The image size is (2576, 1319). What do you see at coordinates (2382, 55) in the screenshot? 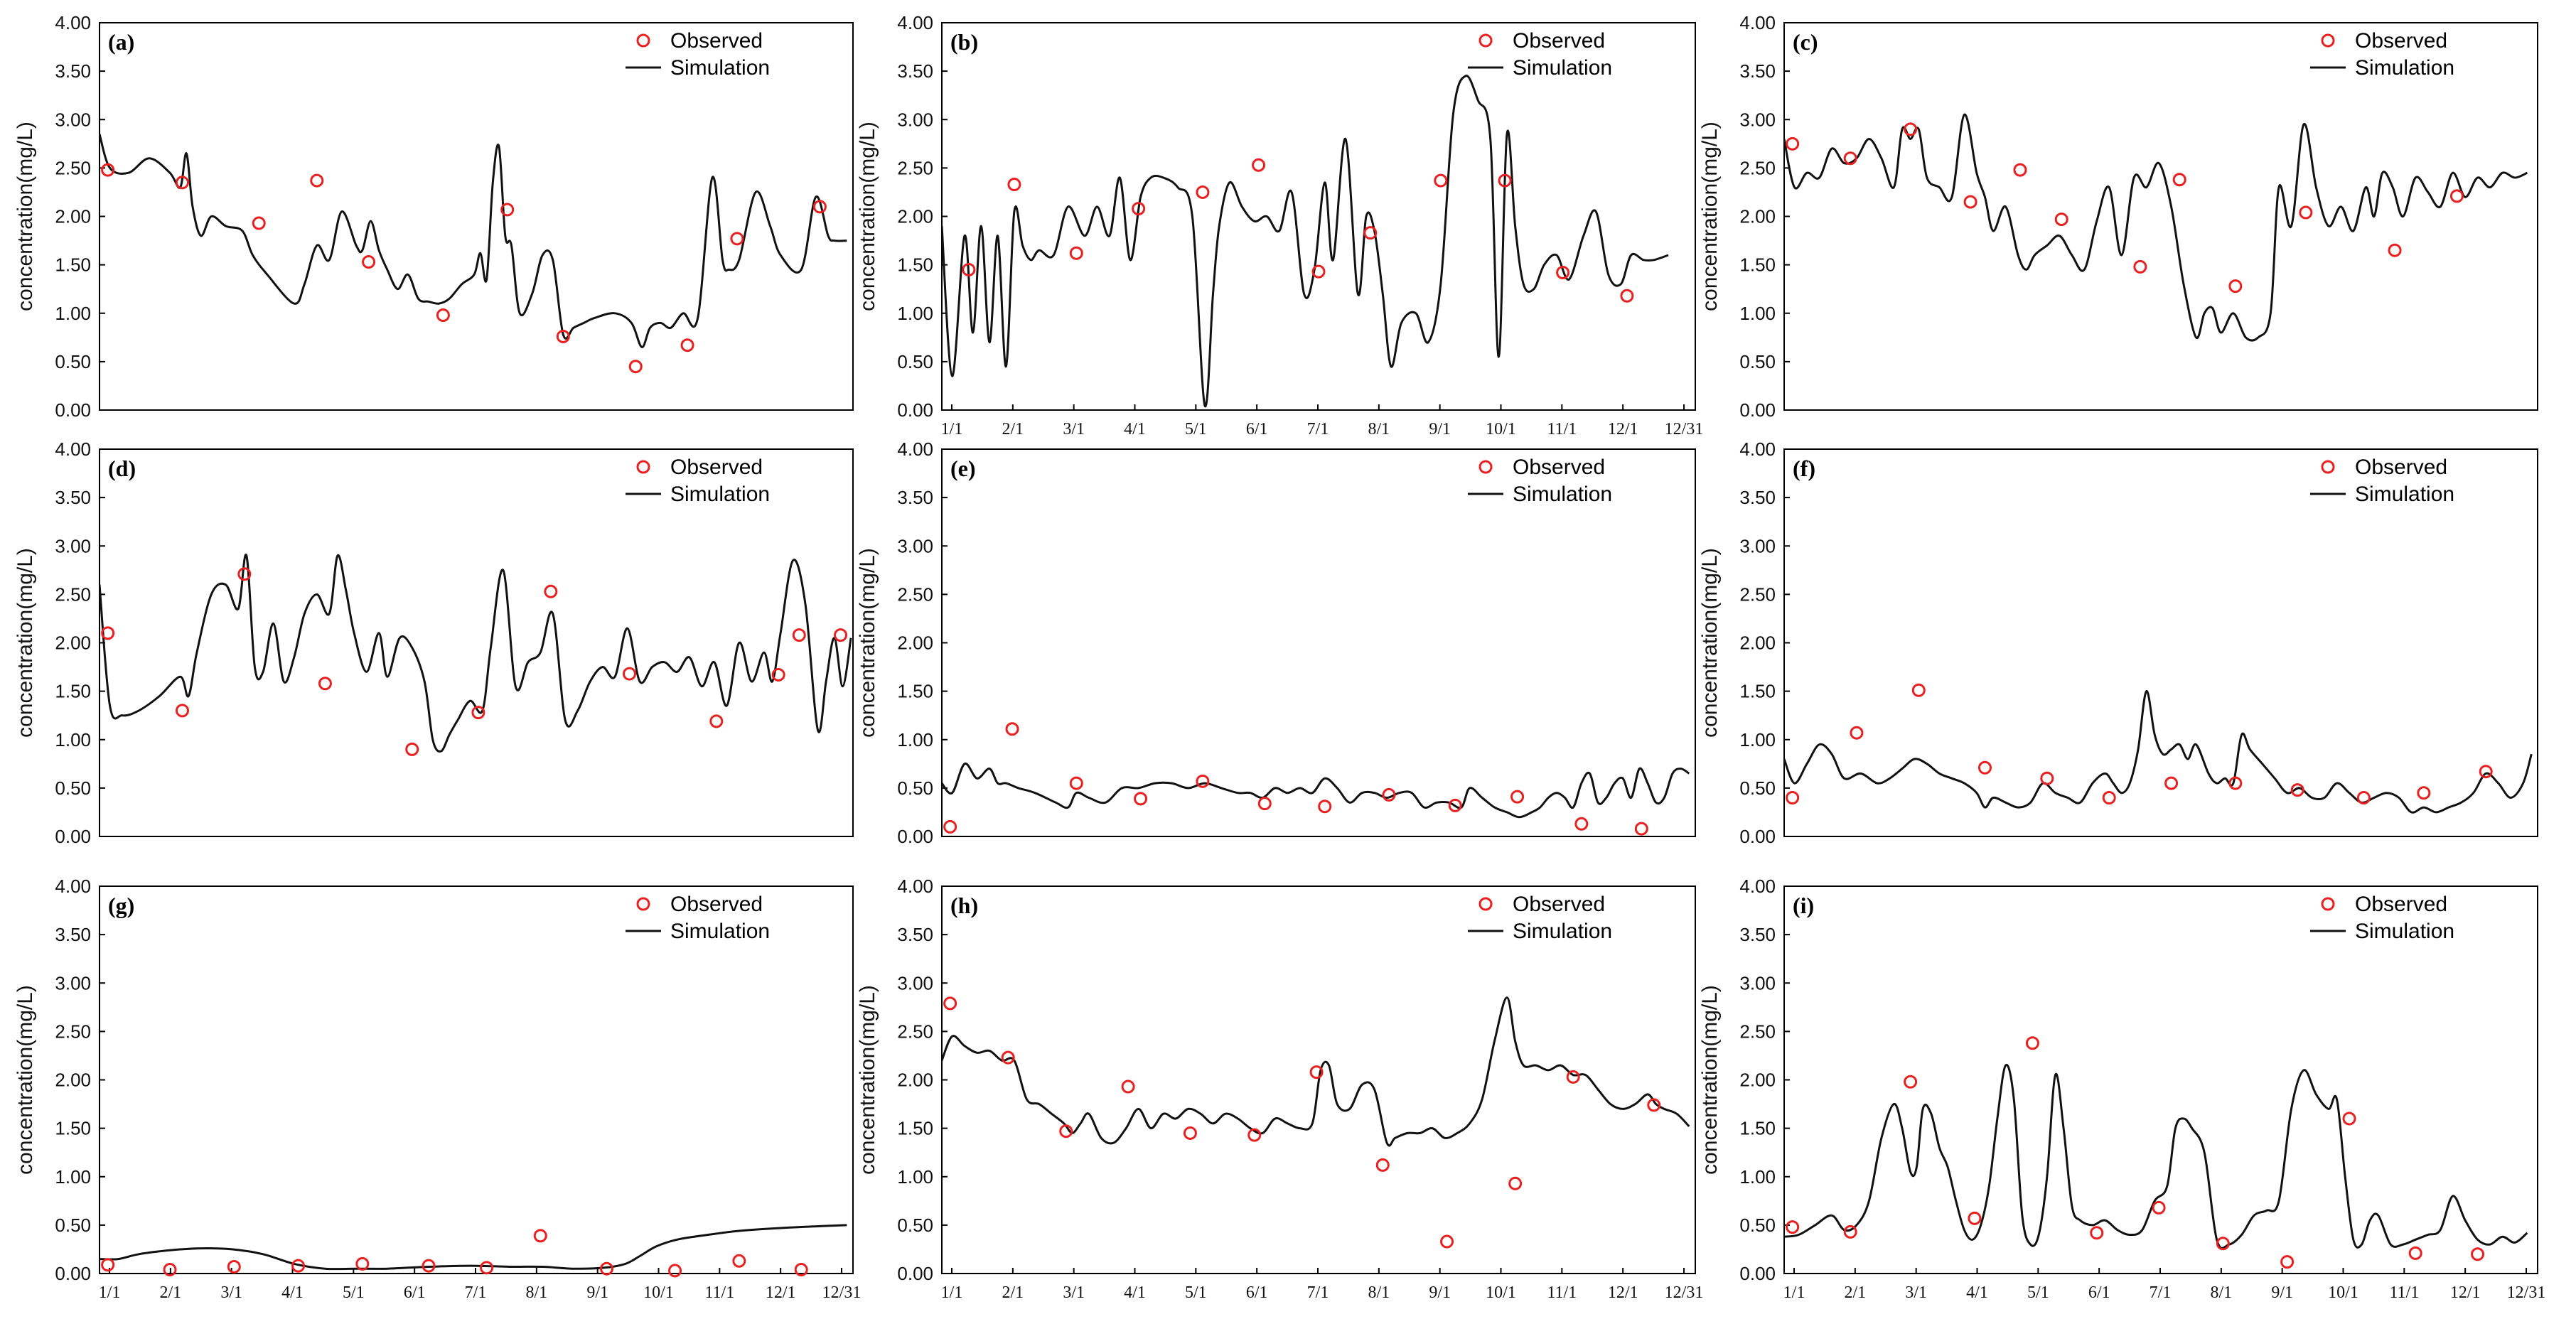
I see `chart-c-legend: Observed Simulation` at bounding box center [2382, 55].